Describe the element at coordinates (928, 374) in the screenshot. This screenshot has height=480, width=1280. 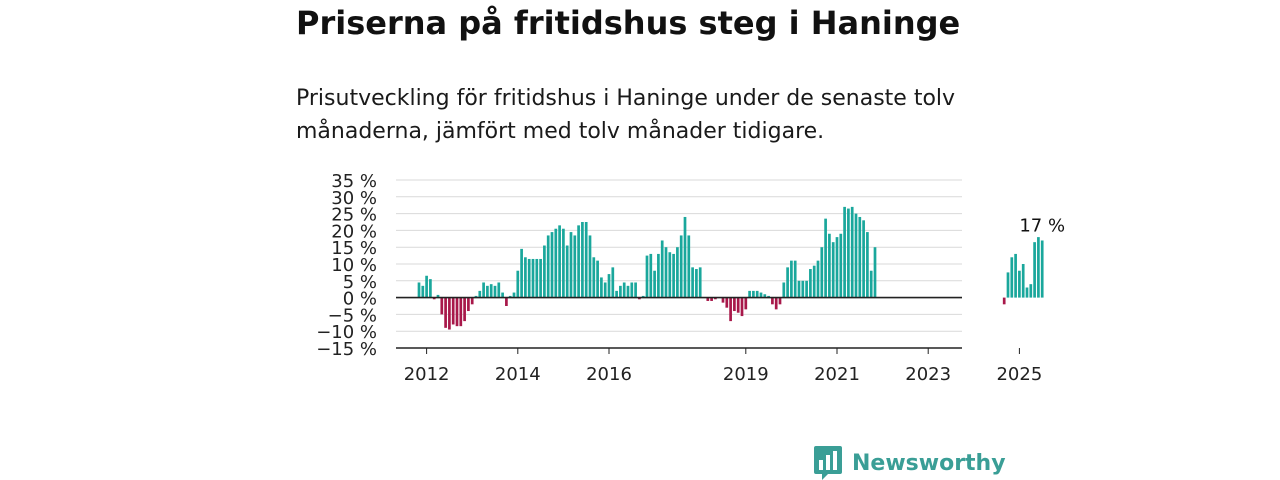
I see `x-tick-label: 2023` at that location.